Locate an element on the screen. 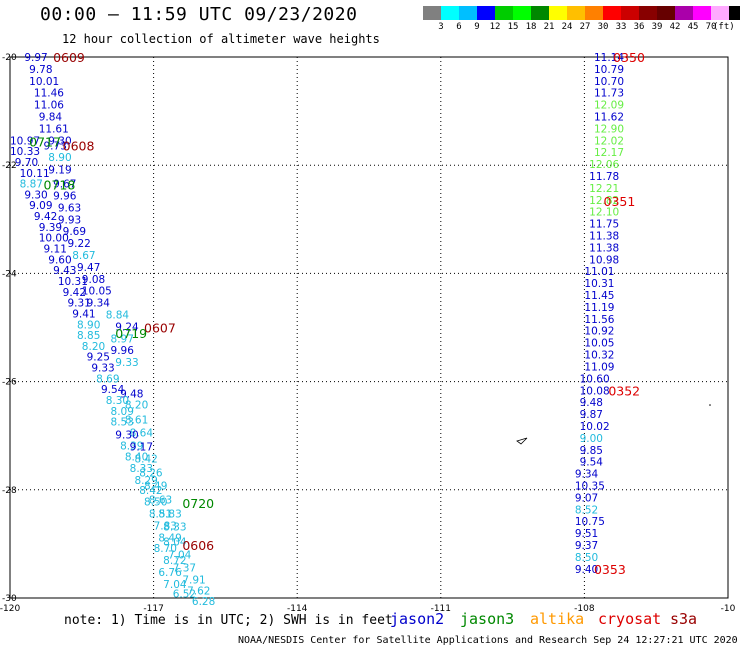  wave-height-value: 10.31 is located at coordinates (599, 284).